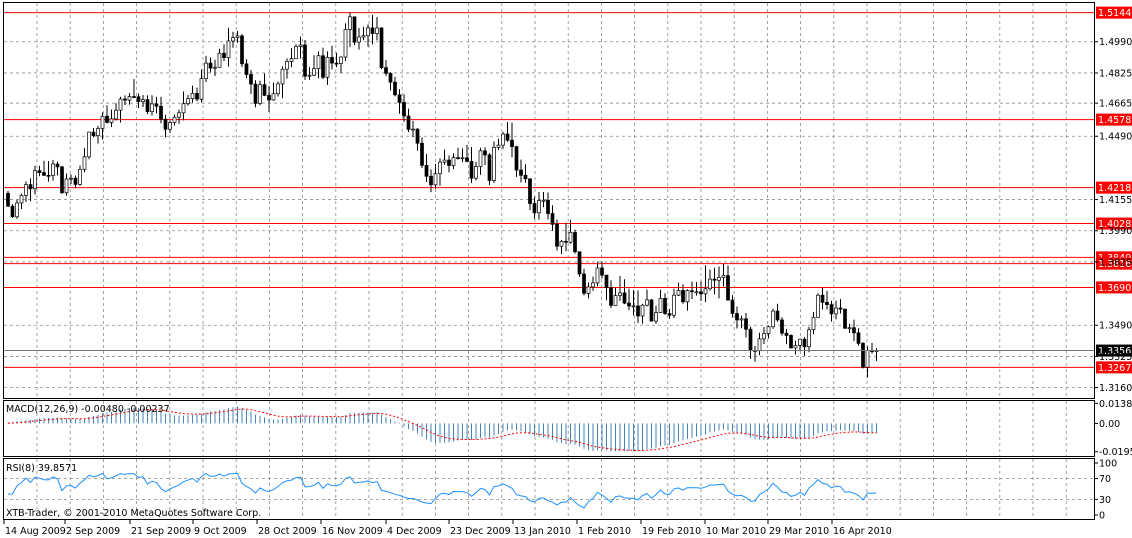 The image size is (1132, 538). Describe the element at coordinates (542, 531) in the screenshot. I see `x-tick-label: 13 Jan 2010` at that location.